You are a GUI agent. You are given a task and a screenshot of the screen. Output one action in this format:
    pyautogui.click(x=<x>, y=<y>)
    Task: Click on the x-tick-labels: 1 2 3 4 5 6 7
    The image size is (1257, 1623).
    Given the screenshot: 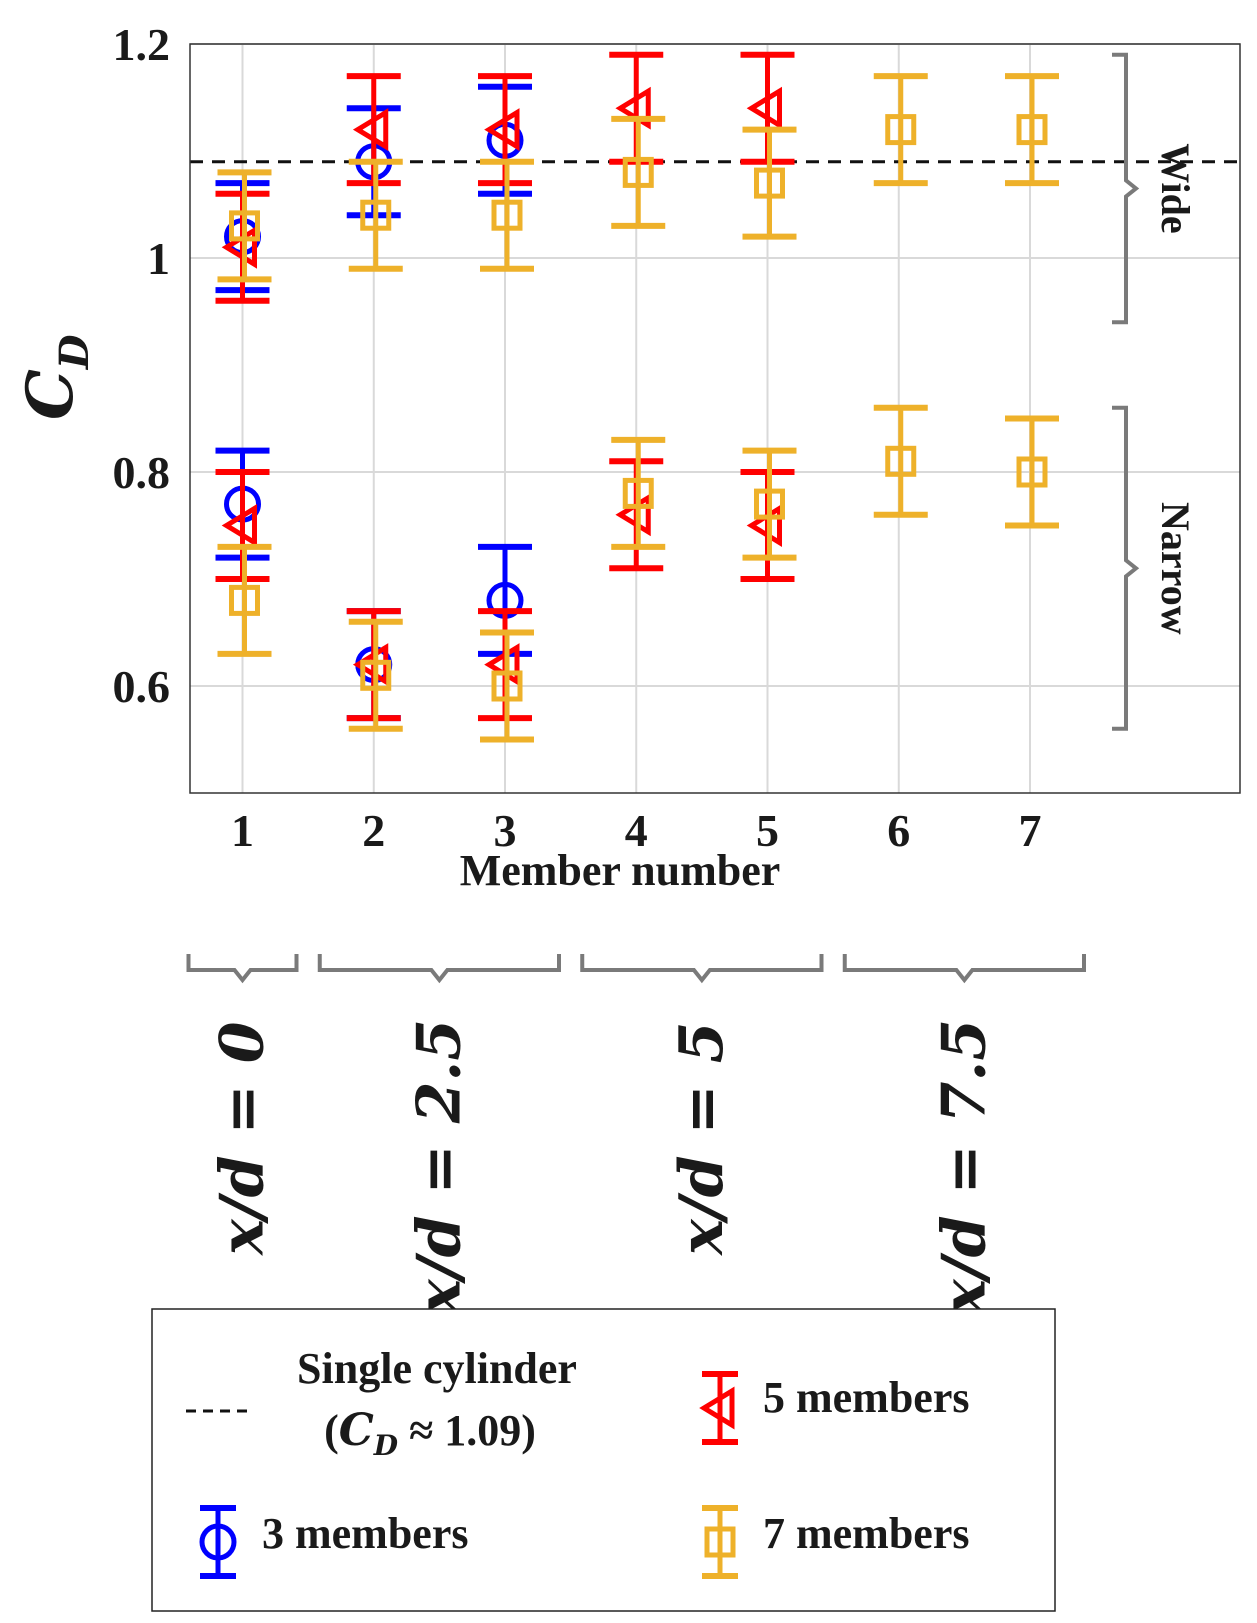 What is the action you would take?
    pyautogui.click(x=636, y=830)
    